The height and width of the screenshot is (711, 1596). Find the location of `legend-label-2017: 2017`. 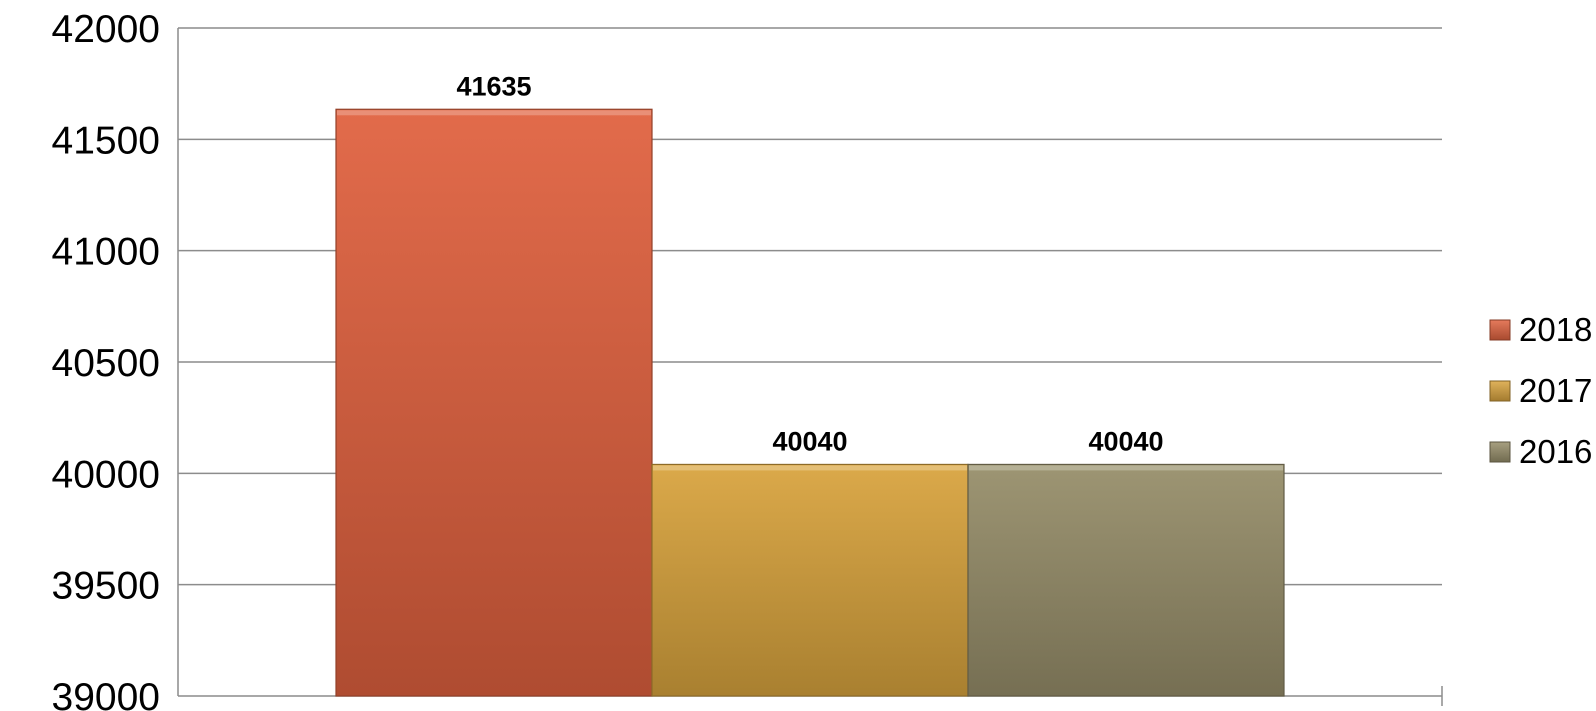

legend-label-2017: 2017 is located at coordinates (1555, 390).